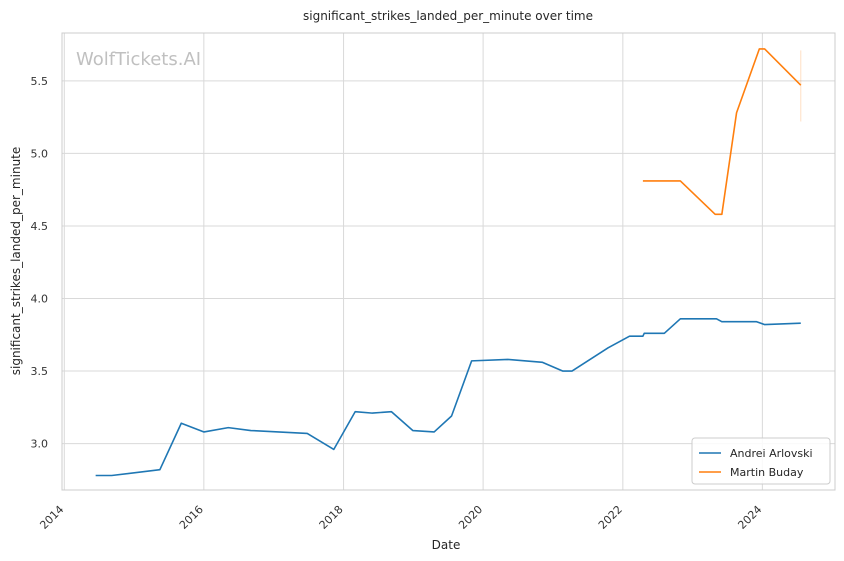  I want to click on x-tick-label: 2016, so click(191, 517).